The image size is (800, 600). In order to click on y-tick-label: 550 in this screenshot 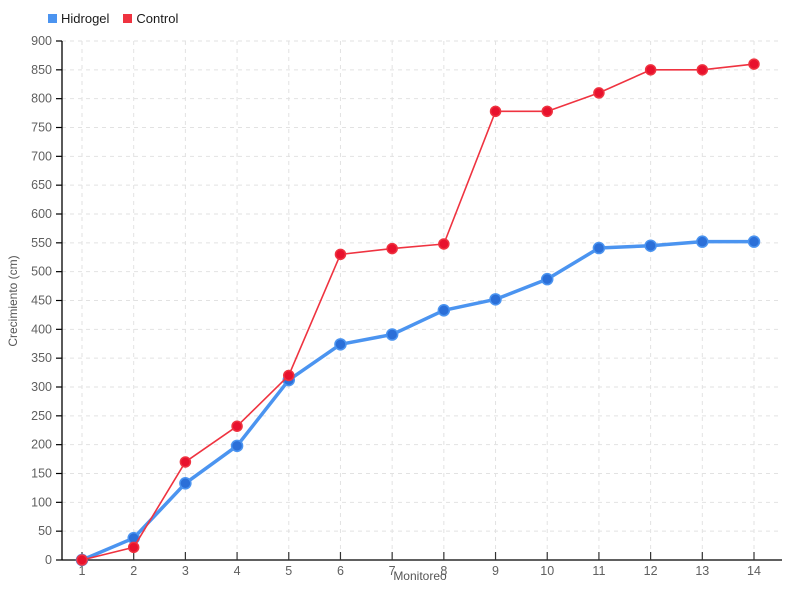, I will do `click(41, 243)`.